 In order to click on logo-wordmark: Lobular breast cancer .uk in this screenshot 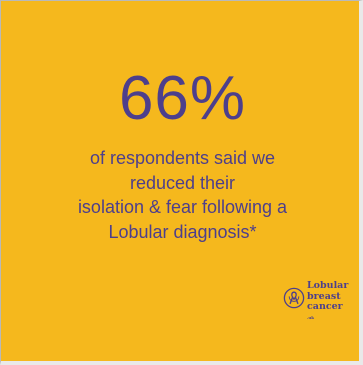, I will do `click(328, 301)`.